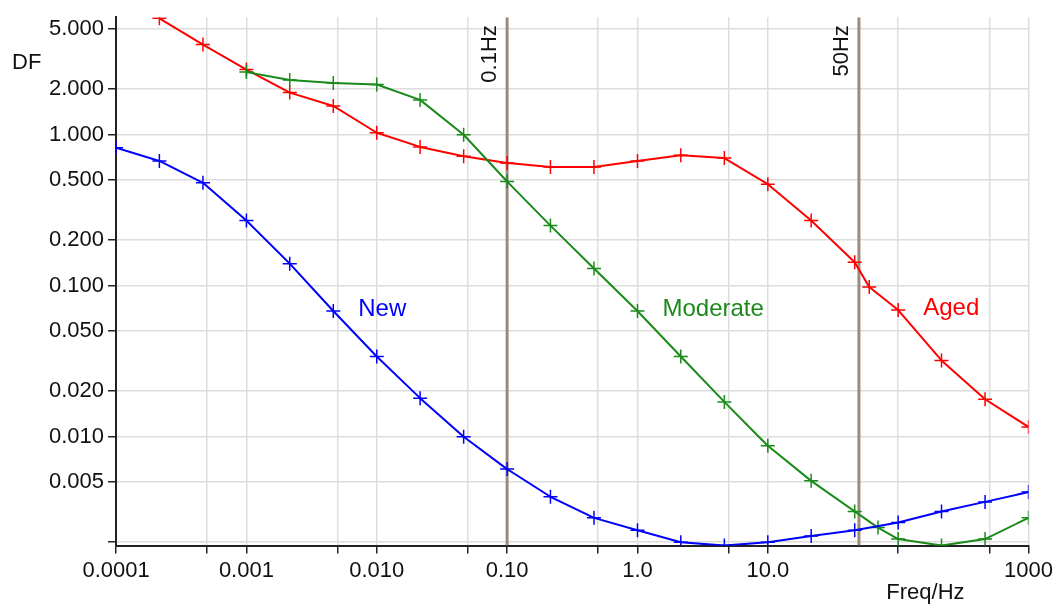 This screenshot has height=606, width=1057. What do you see at coordinates (951, 306) in the screenshot?
I see `series-label: Aged` at bounding box center [951, 306].